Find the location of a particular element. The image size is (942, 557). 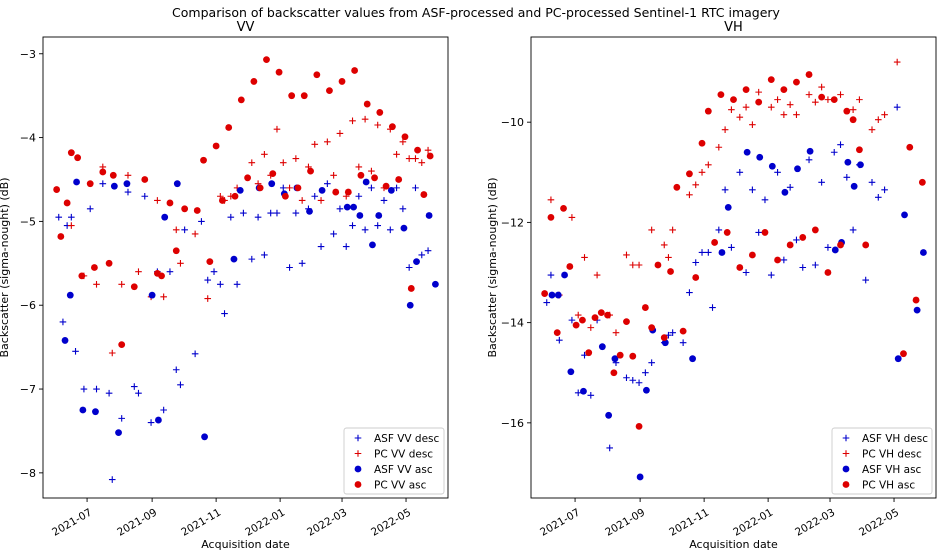

x-tick-label: 2021-07 is located at coordinates (560, 522).